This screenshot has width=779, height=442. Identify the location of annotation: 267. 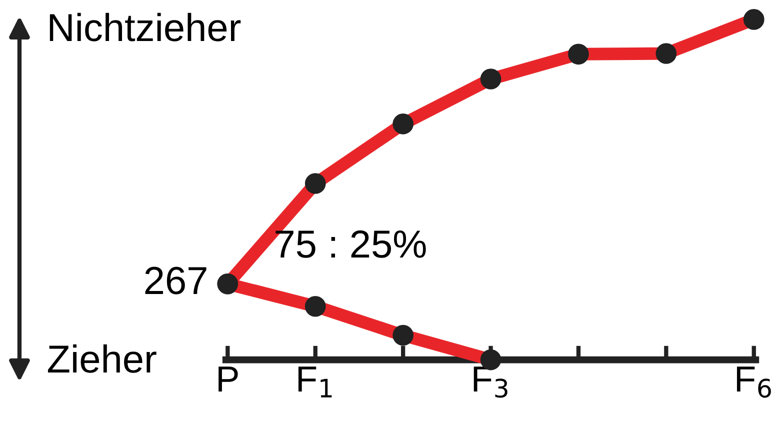
(175, 280).